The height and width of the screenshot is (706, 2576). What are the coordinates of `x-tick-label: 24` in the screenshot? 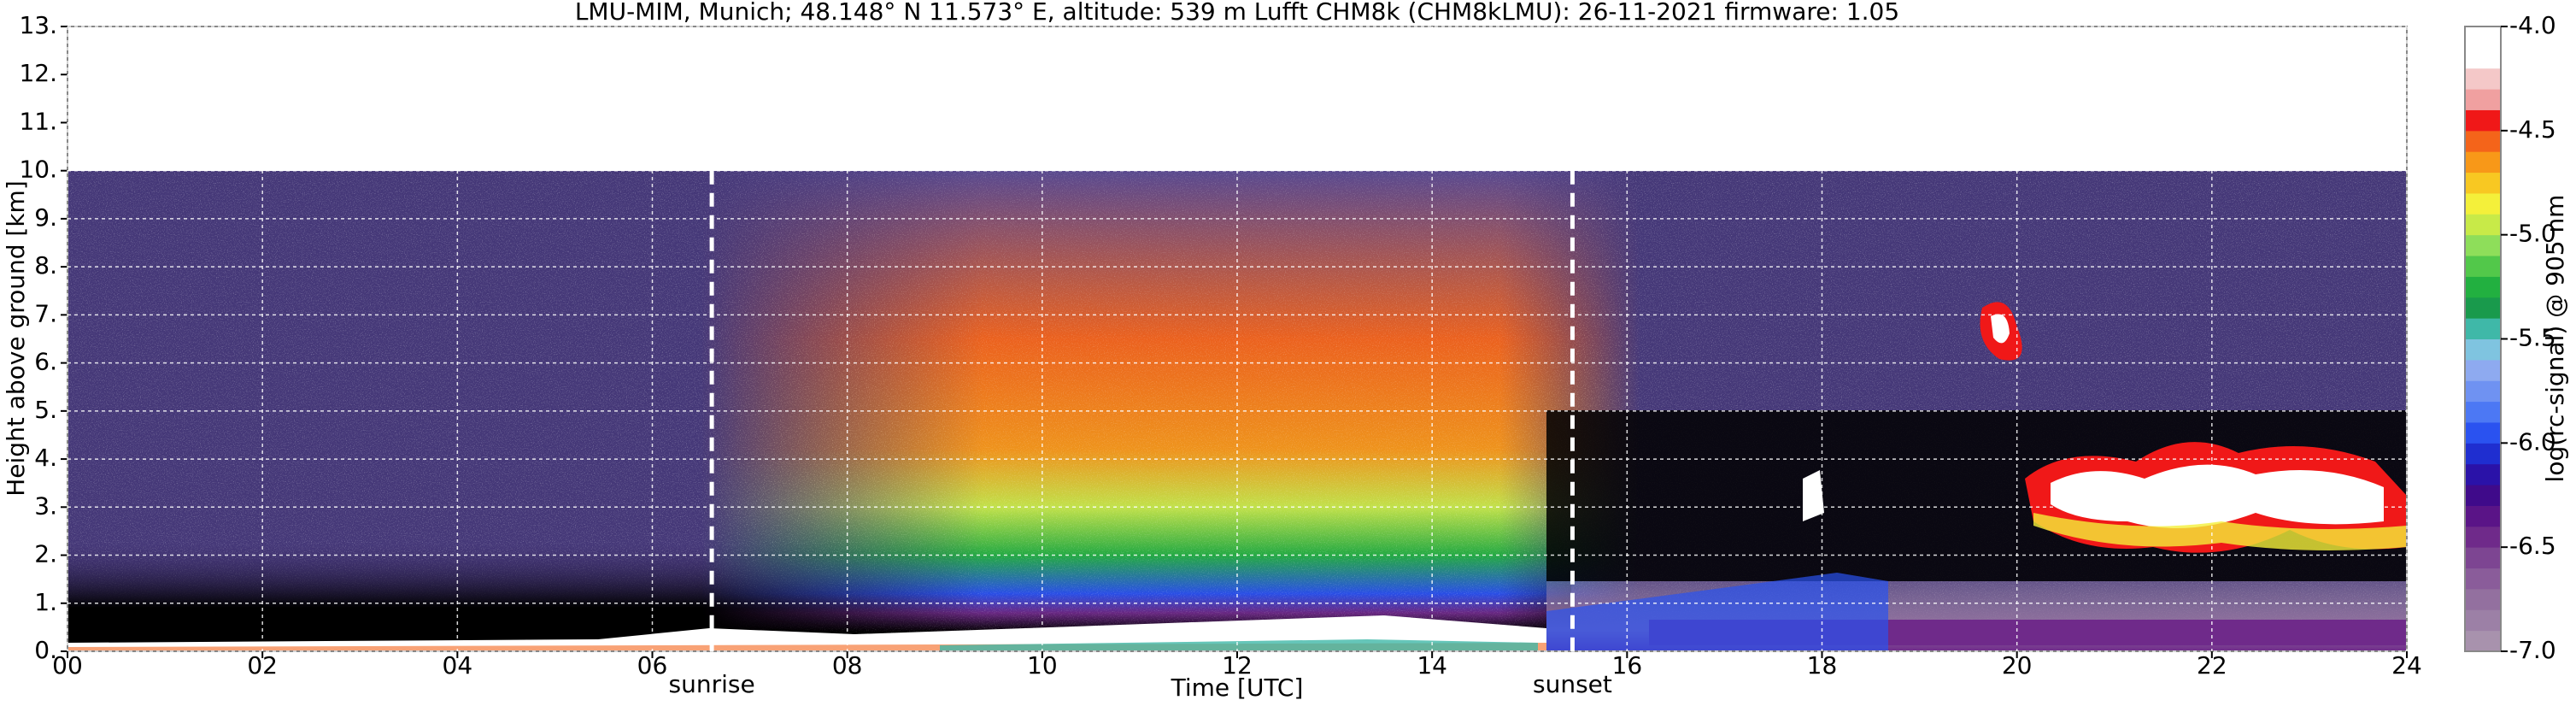 It's located at (2406, 665).